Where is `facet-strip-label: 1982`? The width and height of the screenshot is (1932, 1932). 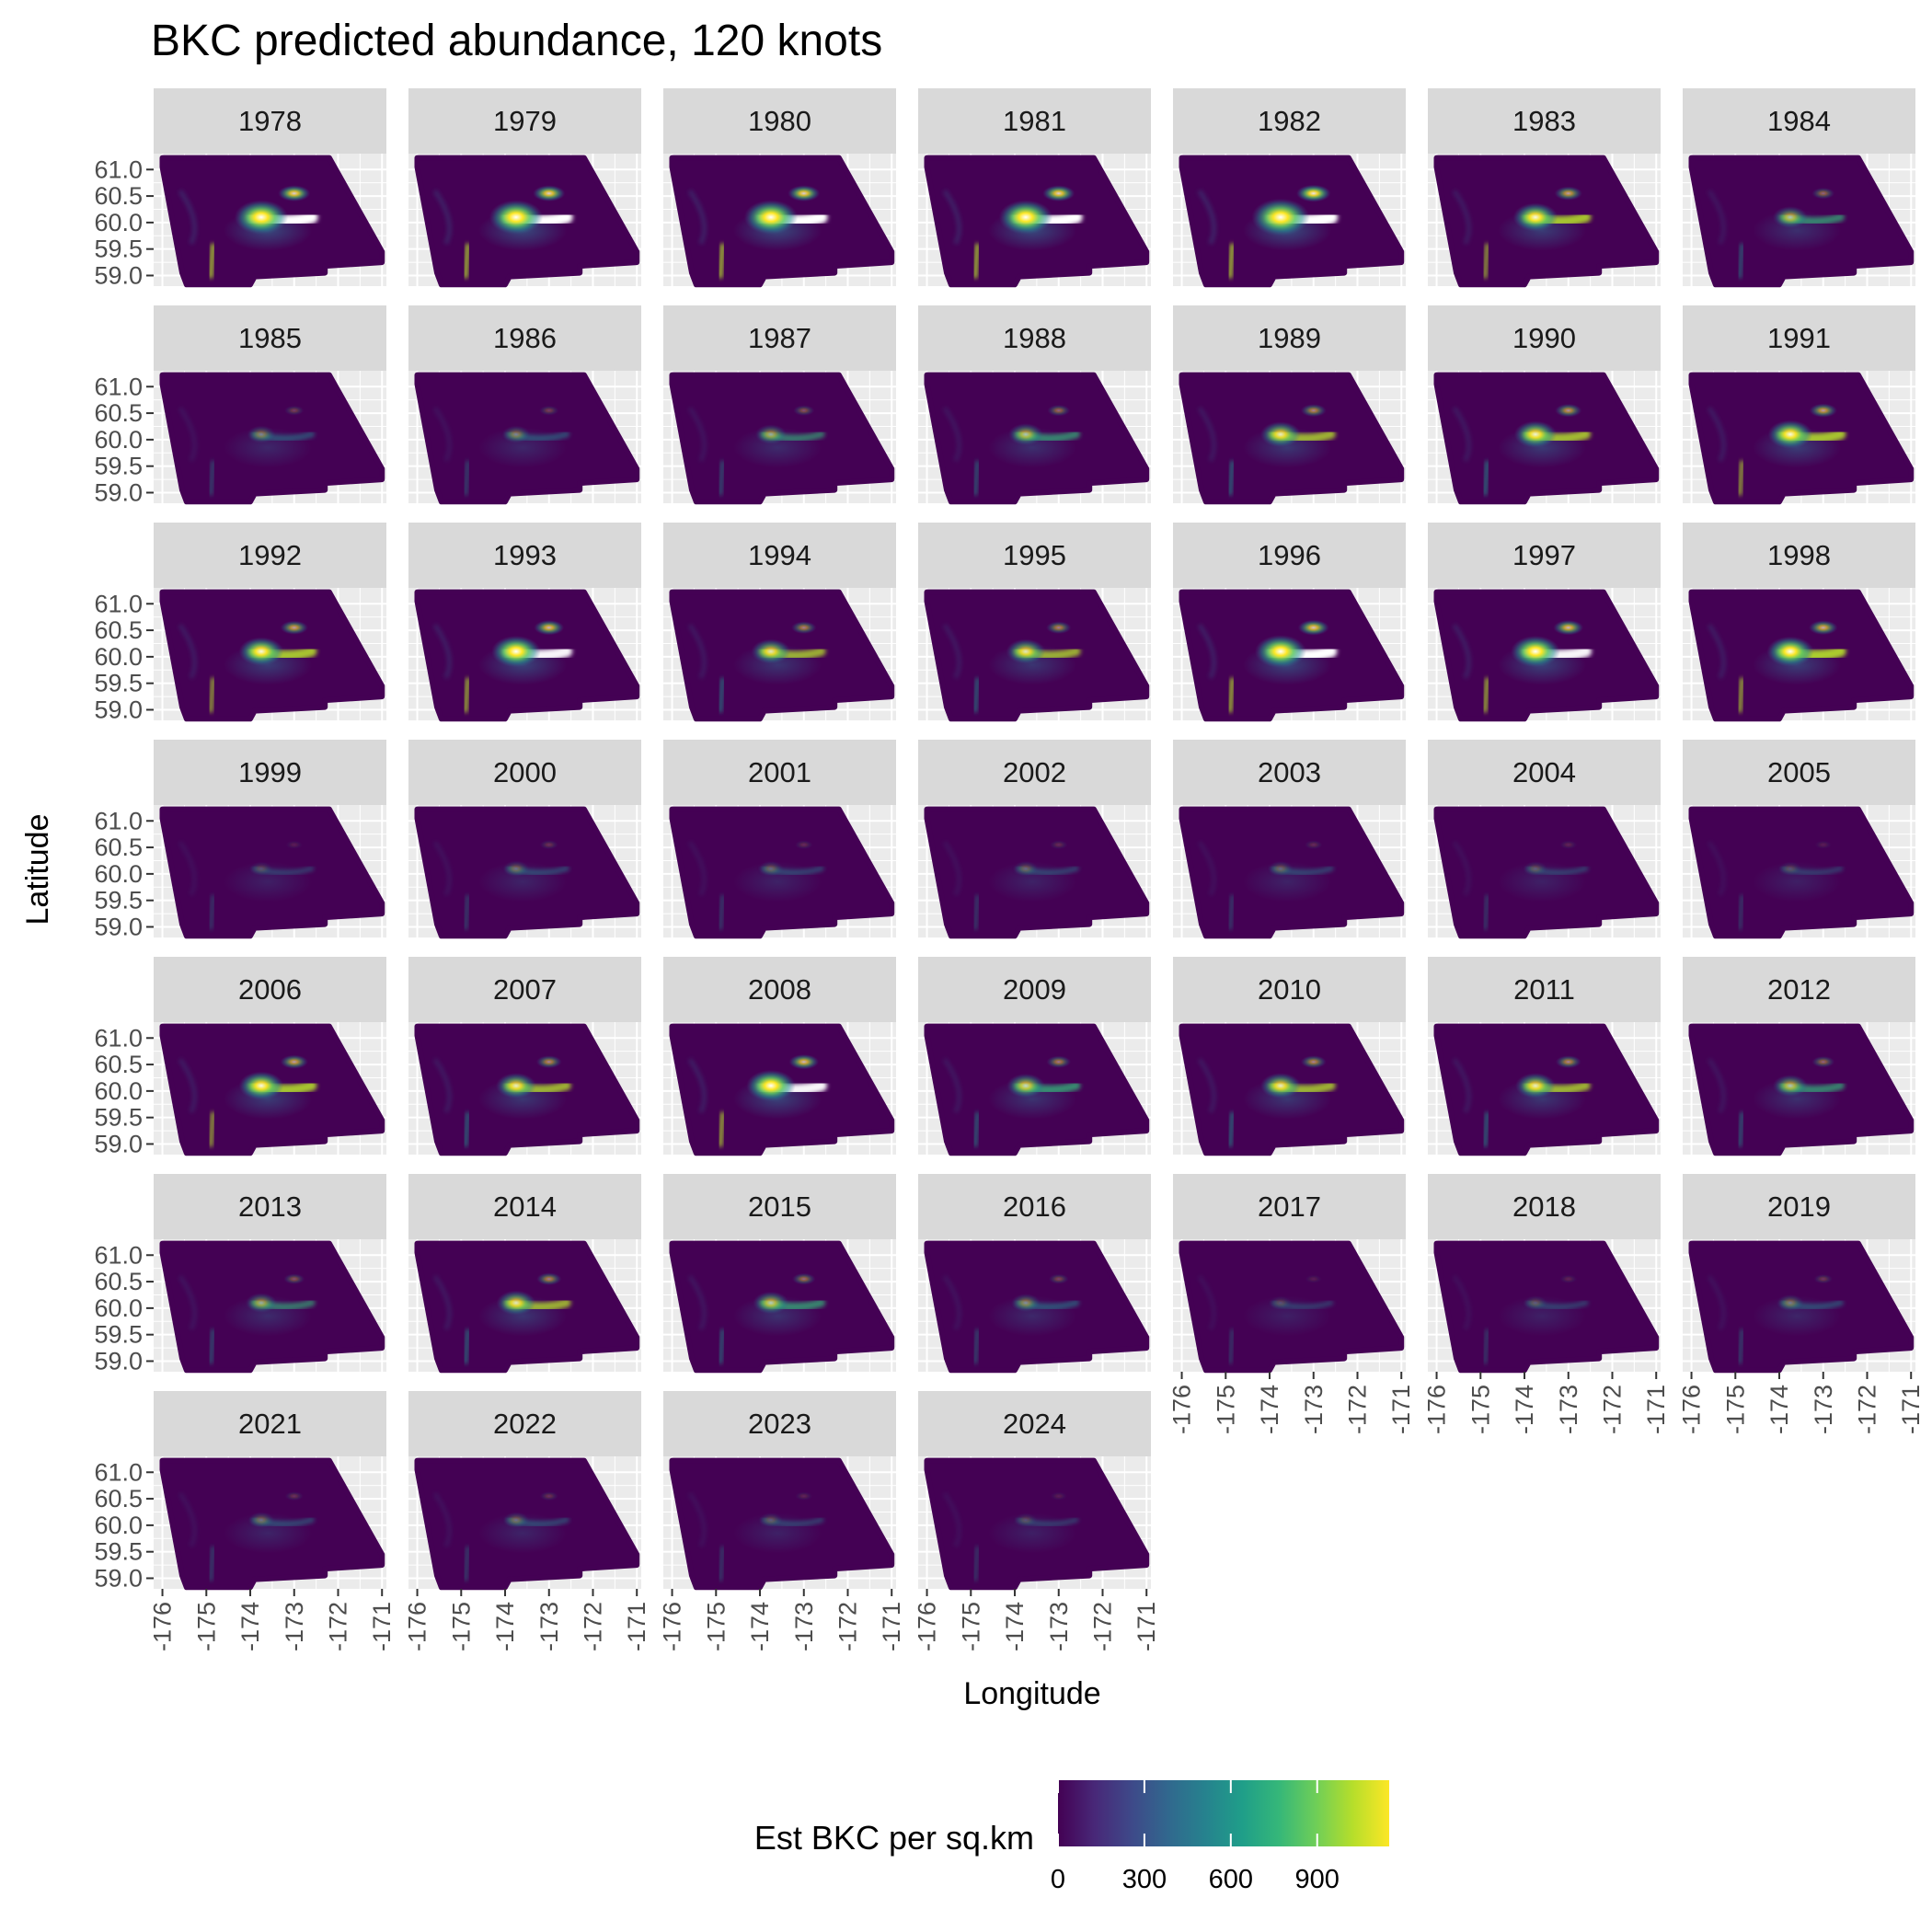 facet-strip-label: 1982 is located at coordinates (1289, 121).